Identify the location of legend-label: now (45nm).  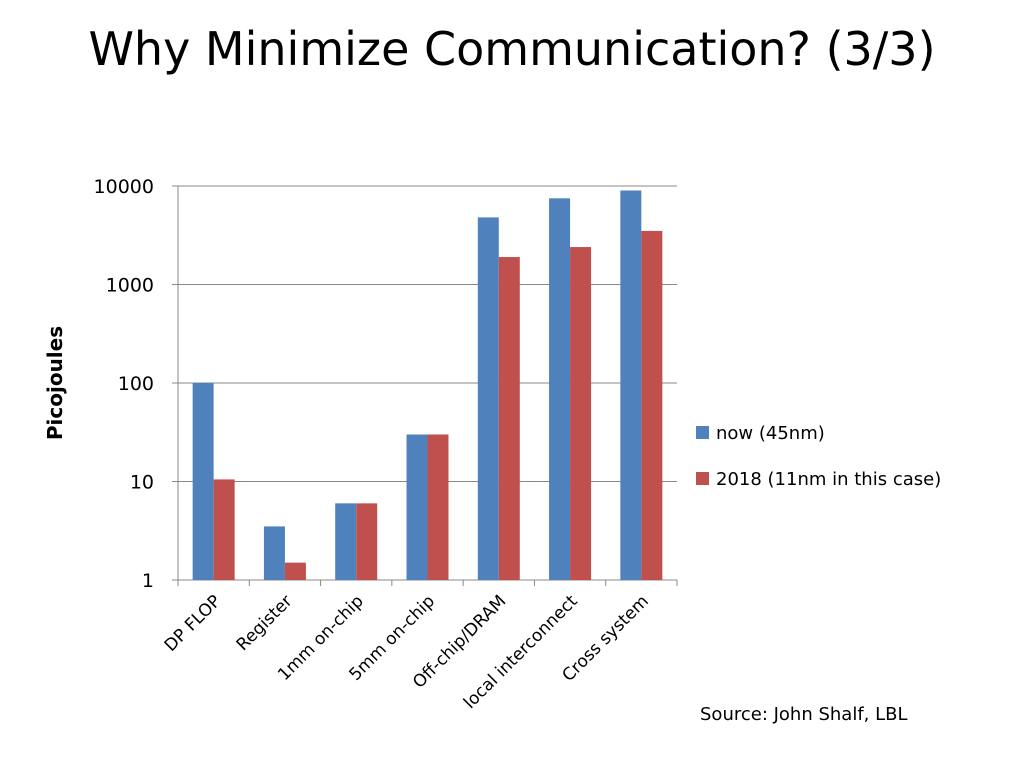
(770, 433).